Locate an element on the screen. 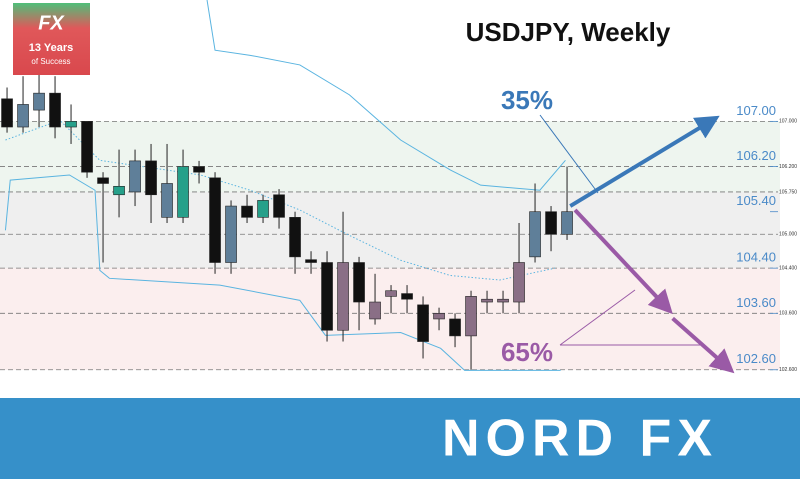  level-label: 105.750 is located at coordinates (788, 192).